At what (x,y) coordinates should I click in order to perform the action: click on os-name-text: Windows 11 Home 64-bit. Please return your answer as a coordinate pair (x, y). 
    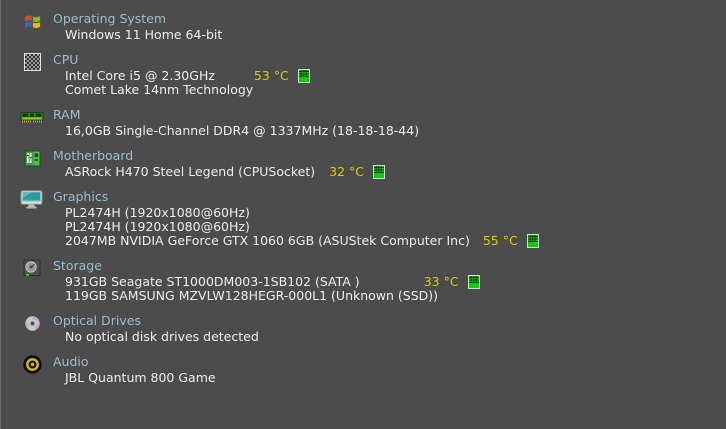
    Looking at the image, I should click on (144, 34).